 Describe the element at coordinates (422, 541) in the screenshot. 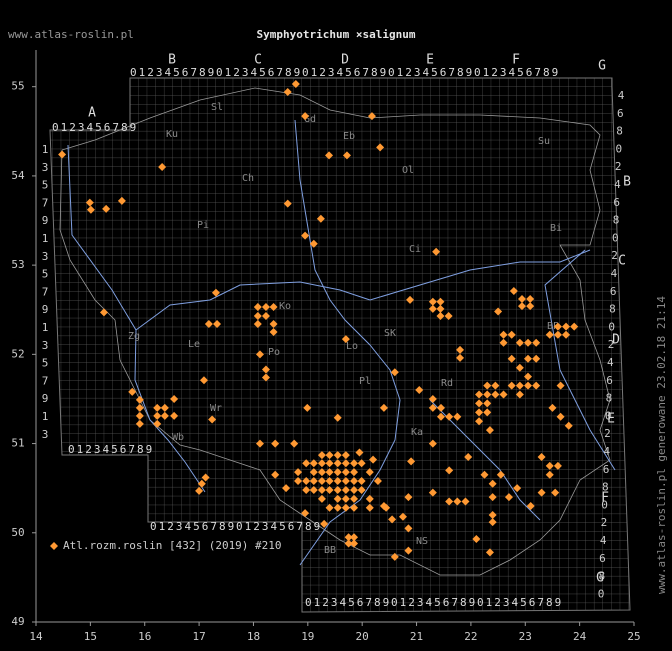

I see `region-label: NS` at that location.